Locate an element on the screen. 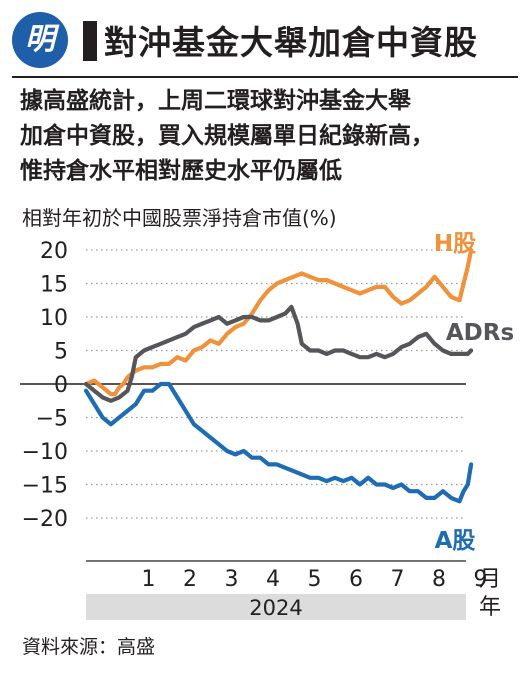  x-tick-label: 3 is located at coordinates (232, 579).